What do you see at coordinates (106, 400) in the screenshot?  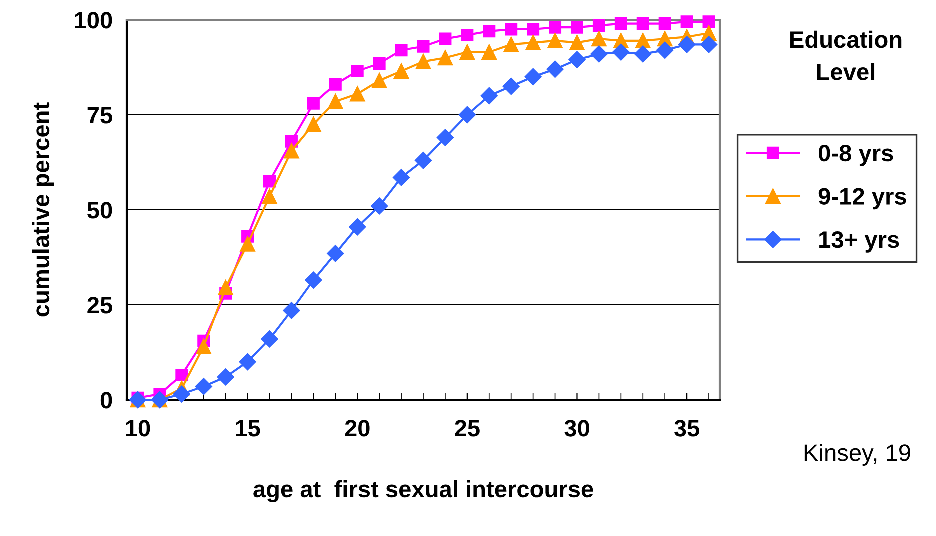 I see `y-tick-label: 0` at bounding box center [106, 400].